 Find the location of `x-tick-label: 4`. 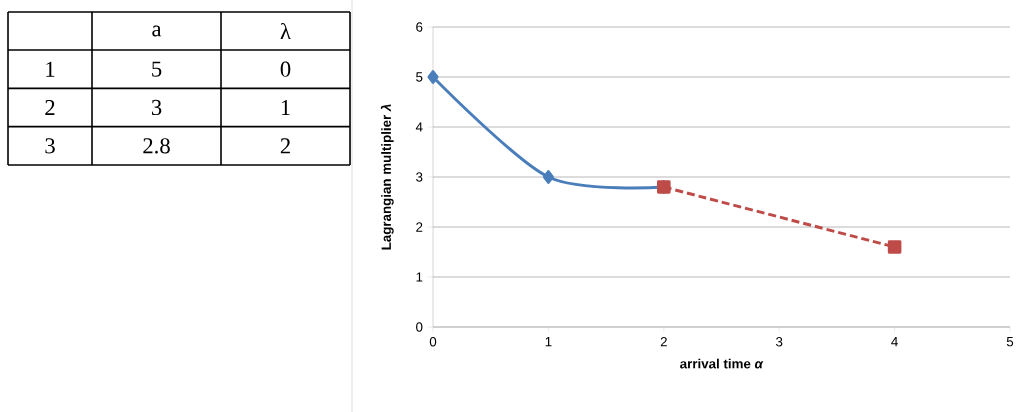

x-tick-label: 4 is located at coordinates (894, 342).